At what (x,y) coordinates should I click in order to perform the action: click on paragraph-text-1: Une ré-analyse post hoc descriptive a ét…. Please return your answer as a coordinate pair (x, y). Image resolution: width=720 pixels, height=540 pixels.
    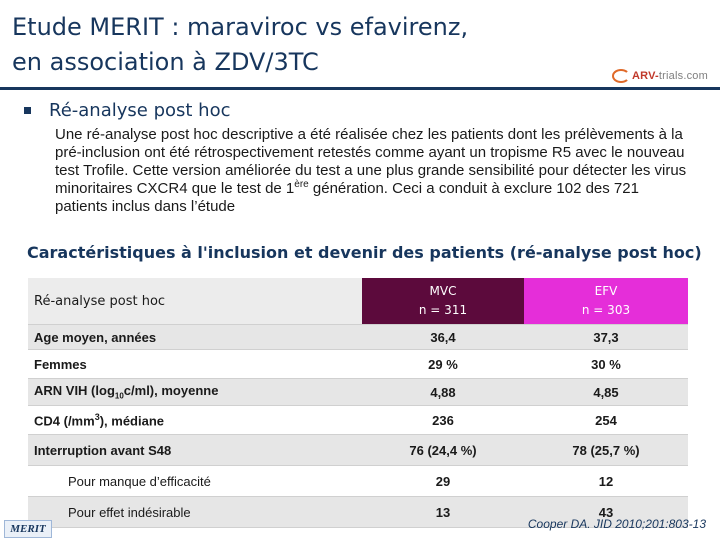
    Looking at the image, I should click on (371, 161).